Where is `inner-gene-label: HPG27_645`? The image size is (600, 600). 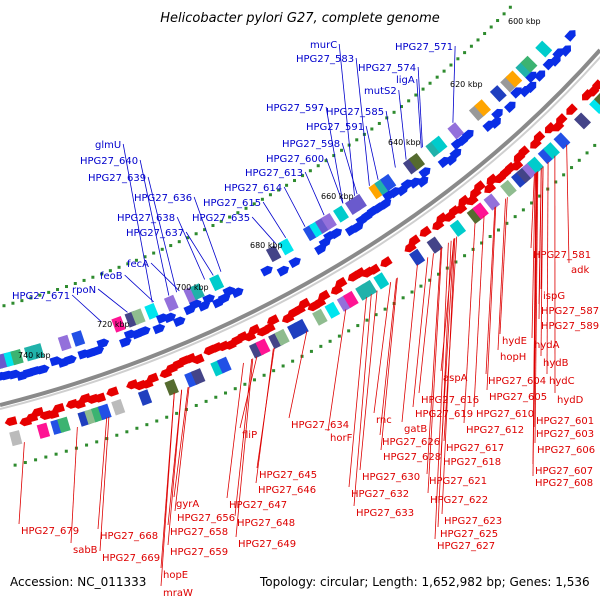
inner-gene-label: HPG27_645 is located at coordinates (288, 475).